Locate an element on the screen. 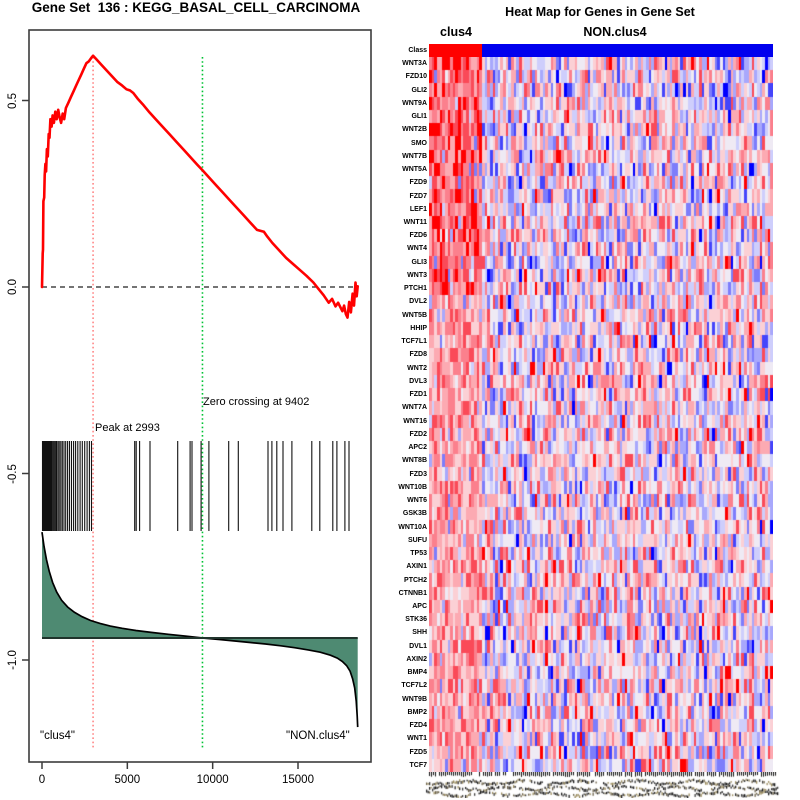 This screenshot has width=800, height=800. gene-label: APC is located at coordinates (419, 606).